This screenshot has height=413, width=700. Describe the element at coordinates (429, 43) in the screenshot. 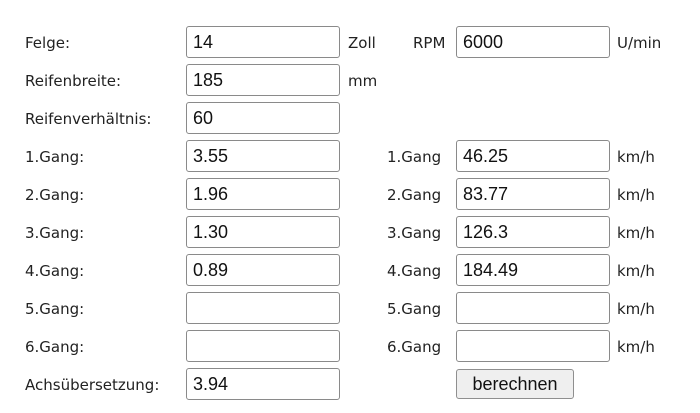

I see `rpm-label: RPM` at that location.